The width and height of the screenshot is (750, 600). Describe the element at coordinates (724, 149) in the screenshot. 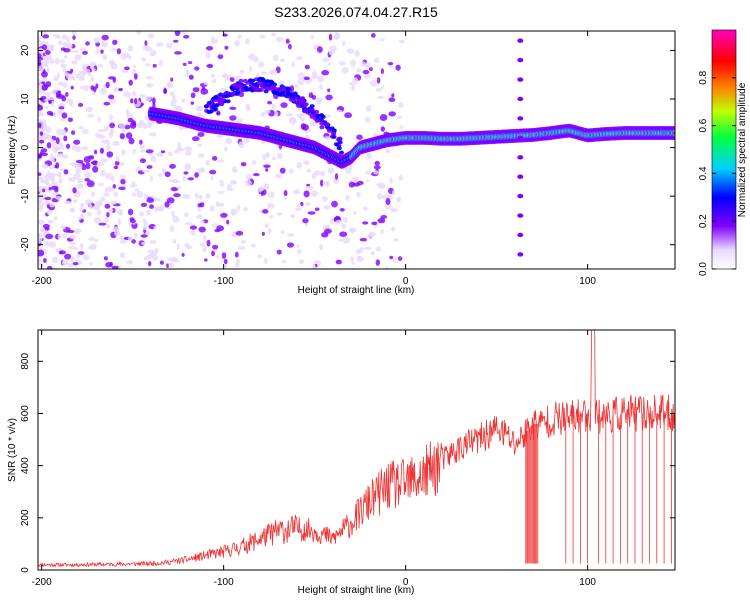

I see `colorbar-gradient` at that location.